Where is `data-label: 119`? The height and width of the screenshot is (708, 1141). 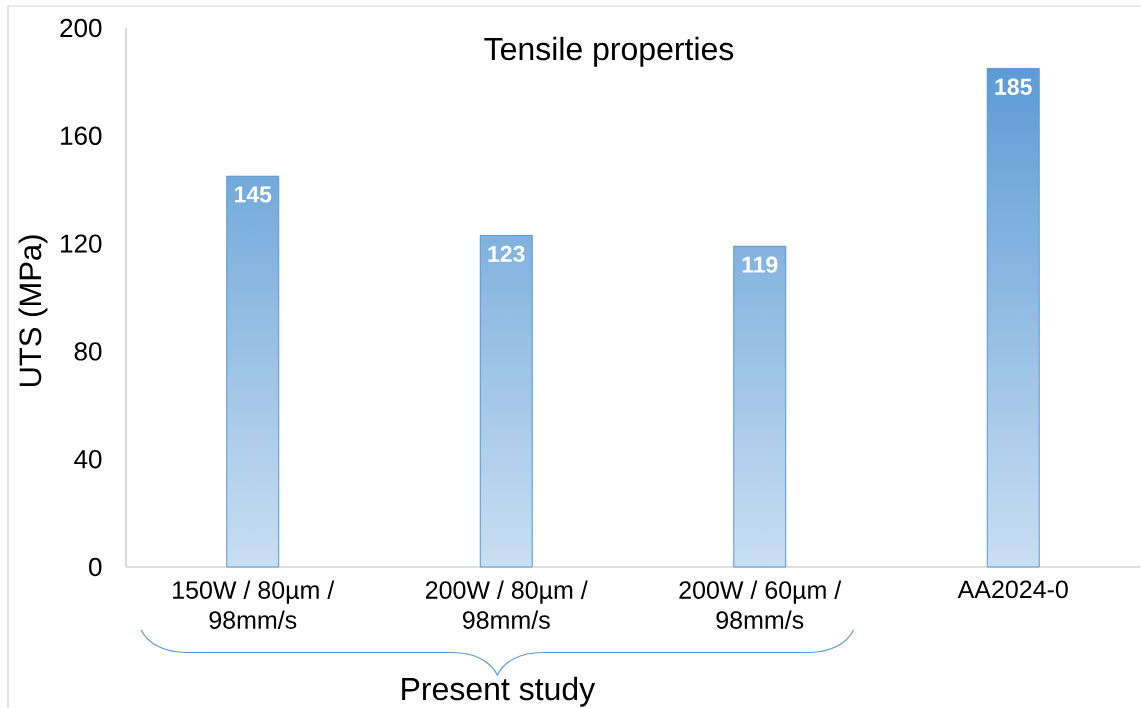 data-label: 119 is located at coordinates (760, 264).